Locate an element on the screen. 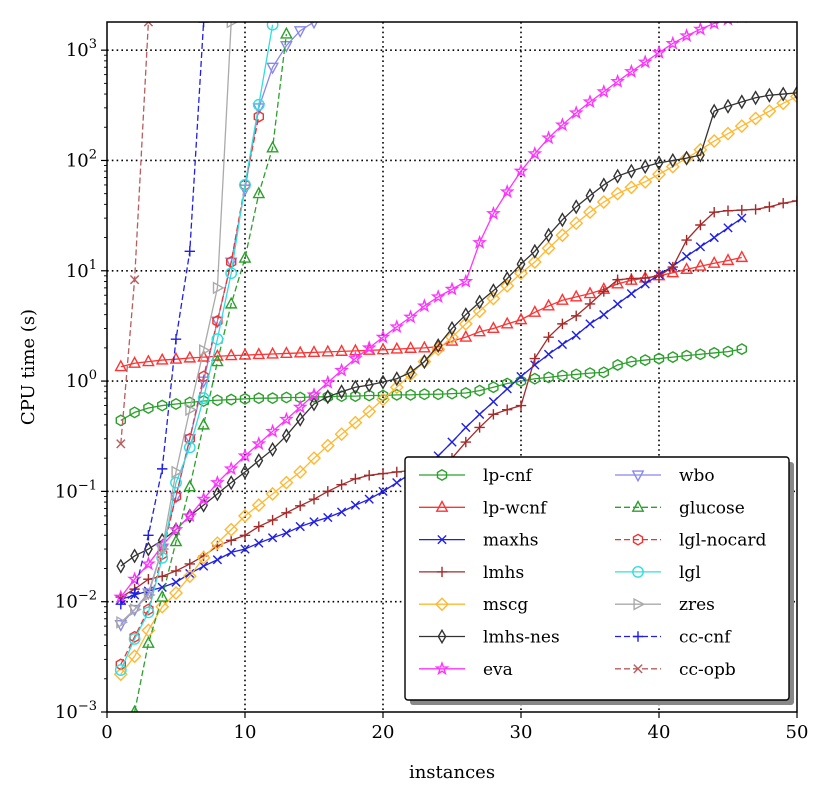 The height and width of the screenshot is (796, 830). legend-item-lgl: lgl is located at coordinates (658, 573).